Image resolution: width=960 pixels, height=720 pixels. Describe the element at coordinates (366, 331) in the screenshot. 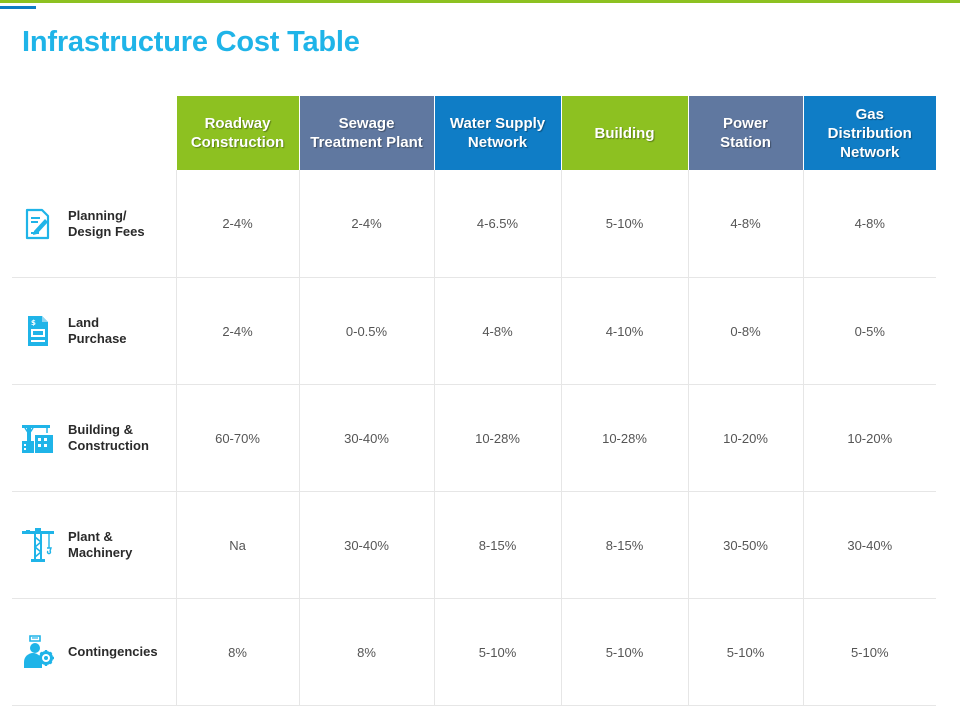

I see `table-cell: 0-0.5%` at that location.